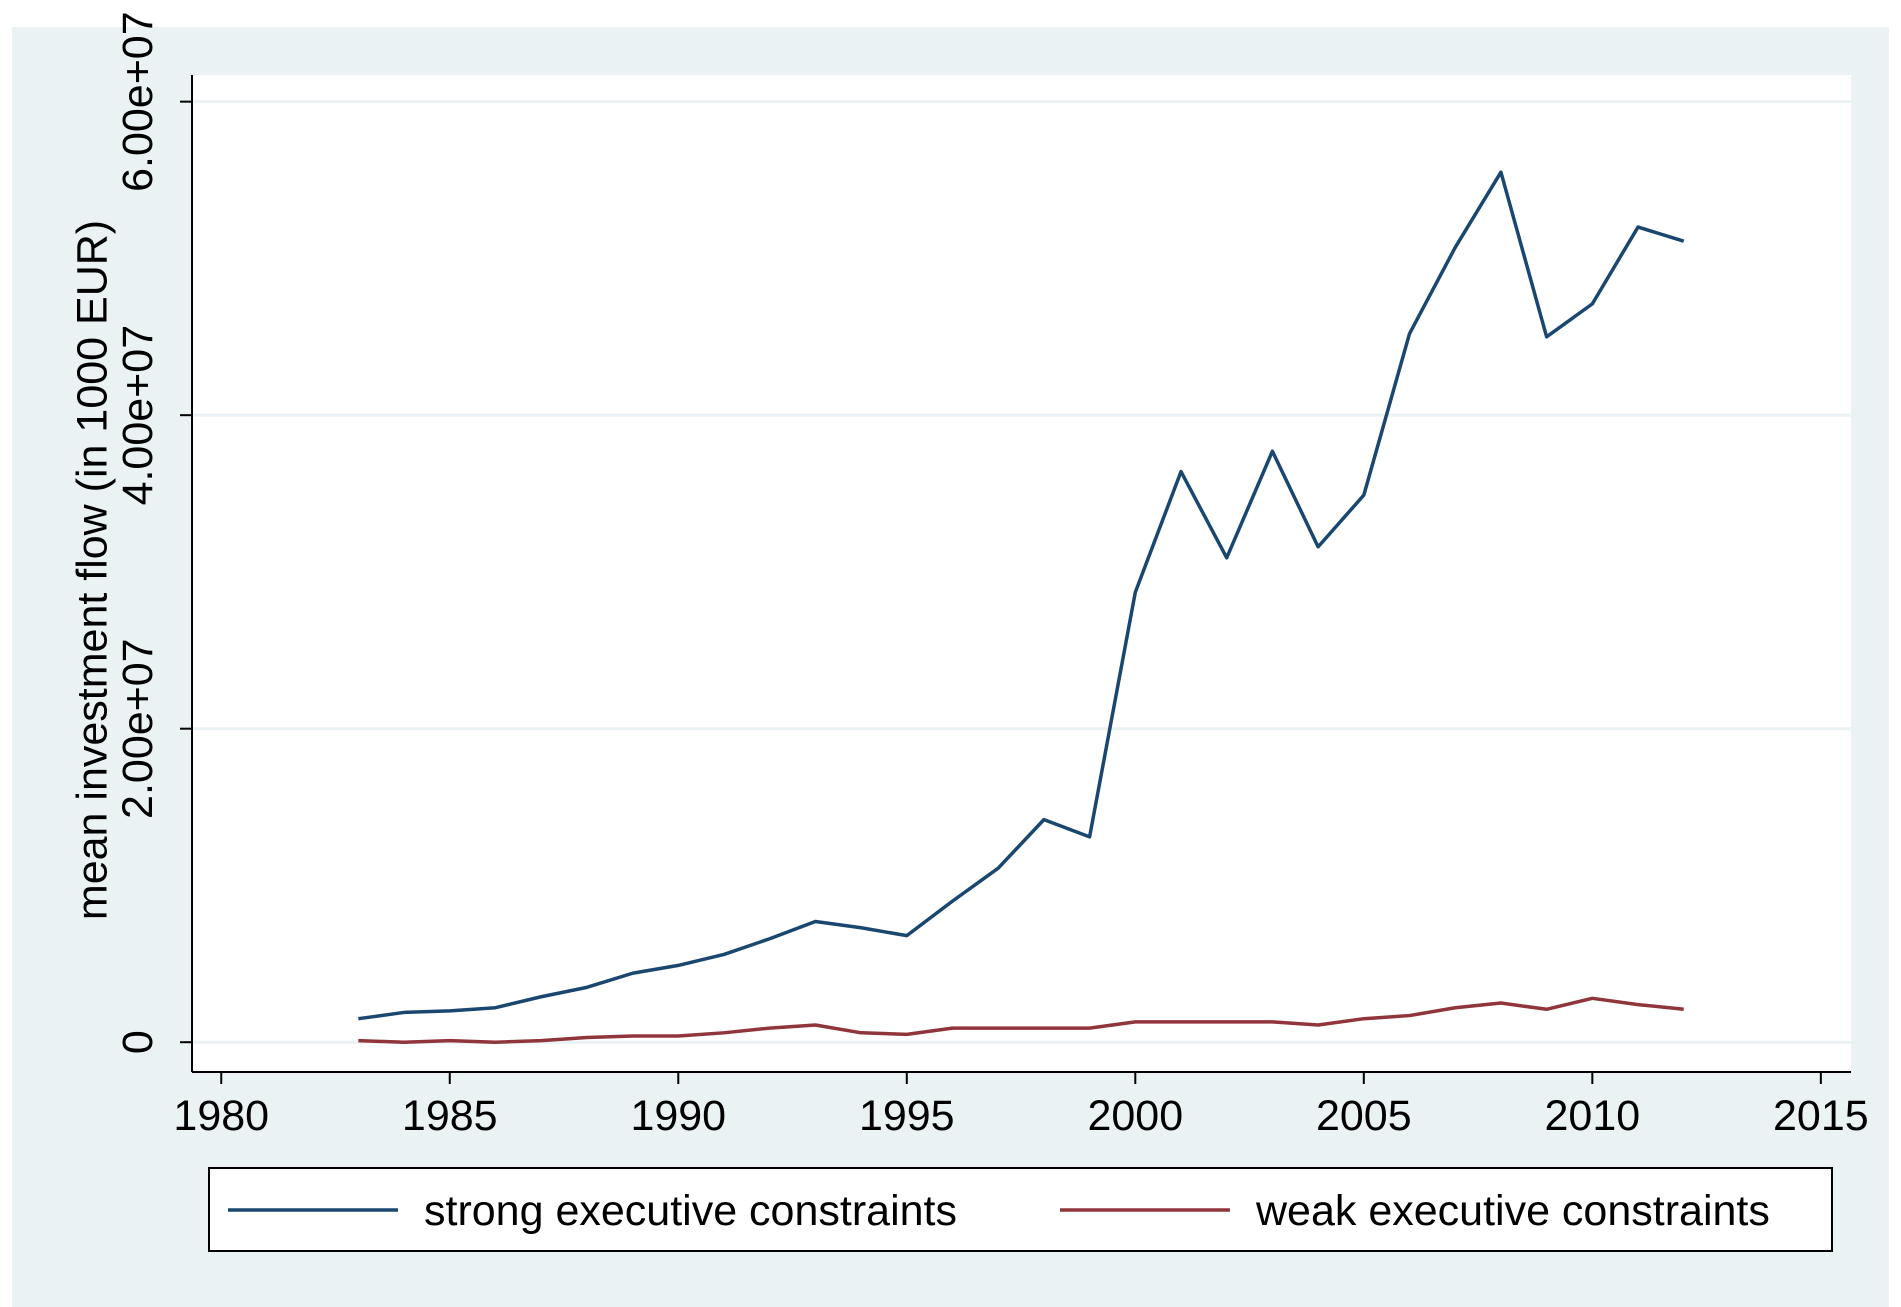  I want to click on y-tick-label: 4.00e+07, so click(138, 415).